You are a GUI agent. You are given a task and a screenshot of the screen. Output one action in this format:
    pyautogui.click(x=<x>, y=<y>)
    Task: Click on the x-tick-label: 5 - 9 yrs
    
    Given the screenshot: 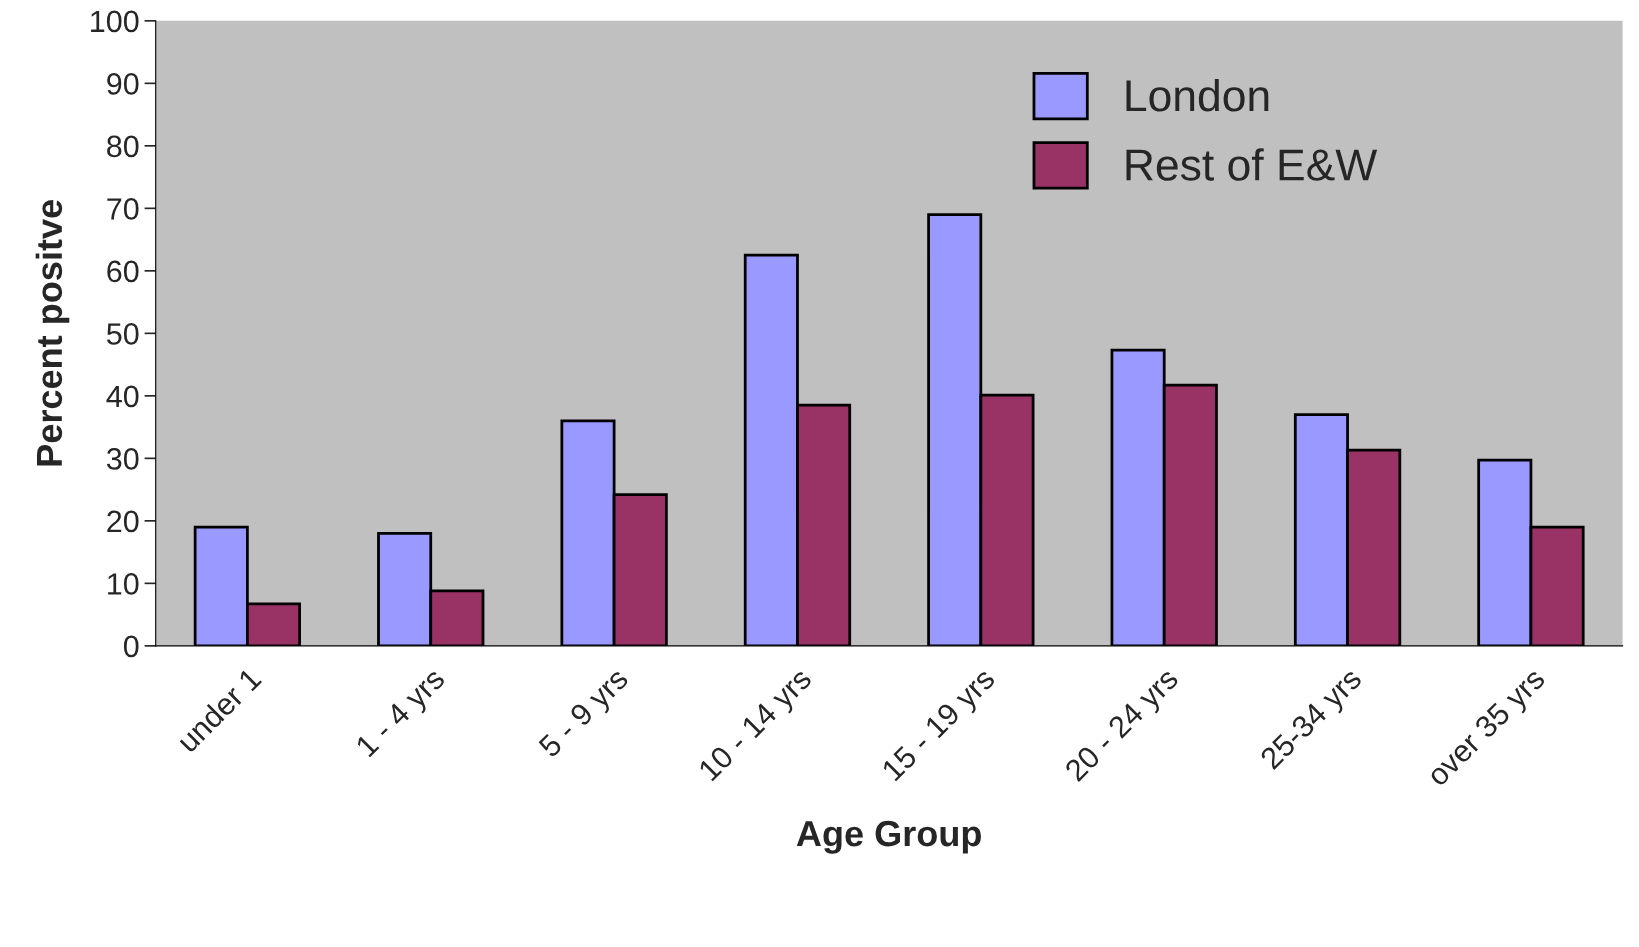 What is the action you would take?
    pyautogui.click(x=585, y=714)
    